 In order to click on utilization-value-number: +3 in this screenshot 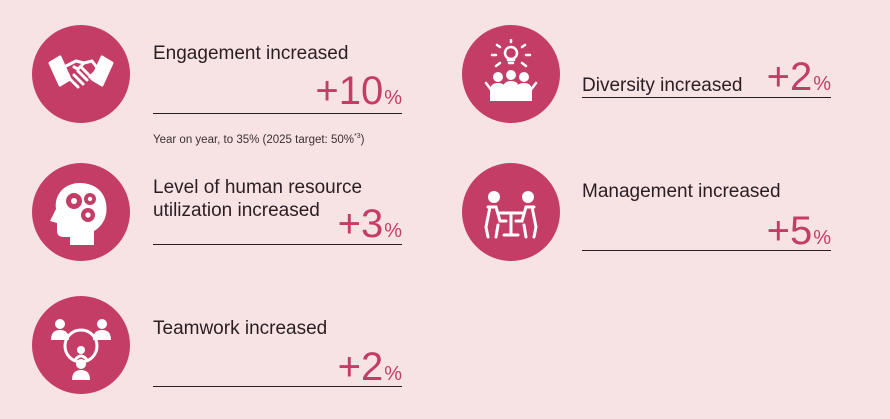, I will do `click(360, 224)`.